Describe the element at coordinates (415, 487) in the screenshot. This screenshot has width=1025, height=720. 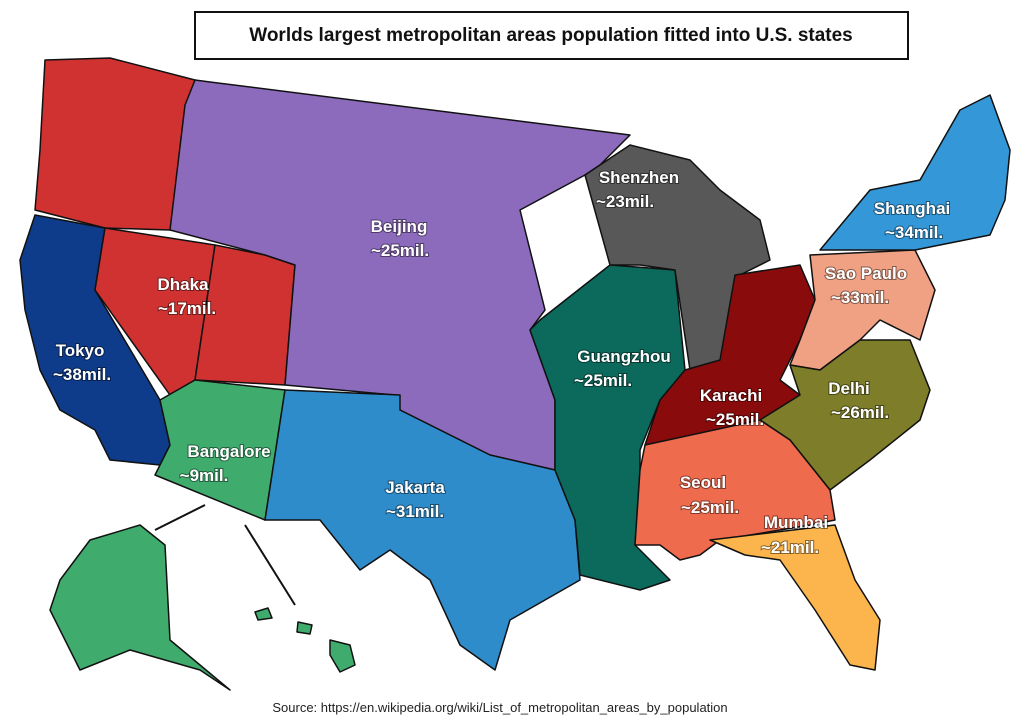
I see `city-label: Jakarta` at that location.